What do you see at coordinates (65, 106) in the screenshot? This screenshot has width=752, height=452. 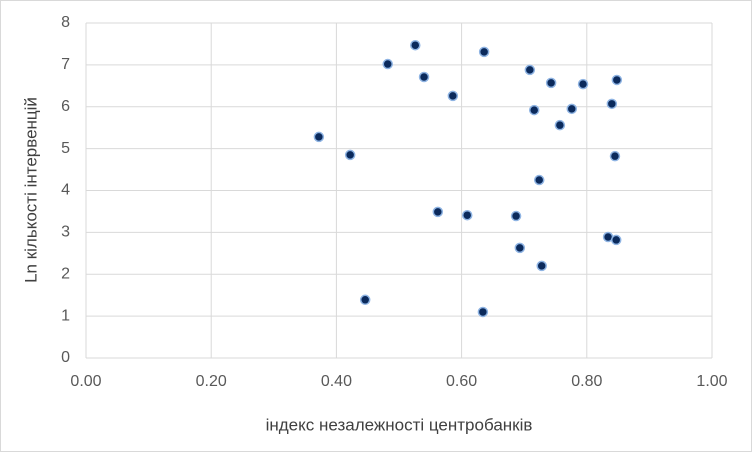 I see `y-tick-label: 6` at bounding box center [65, 106].